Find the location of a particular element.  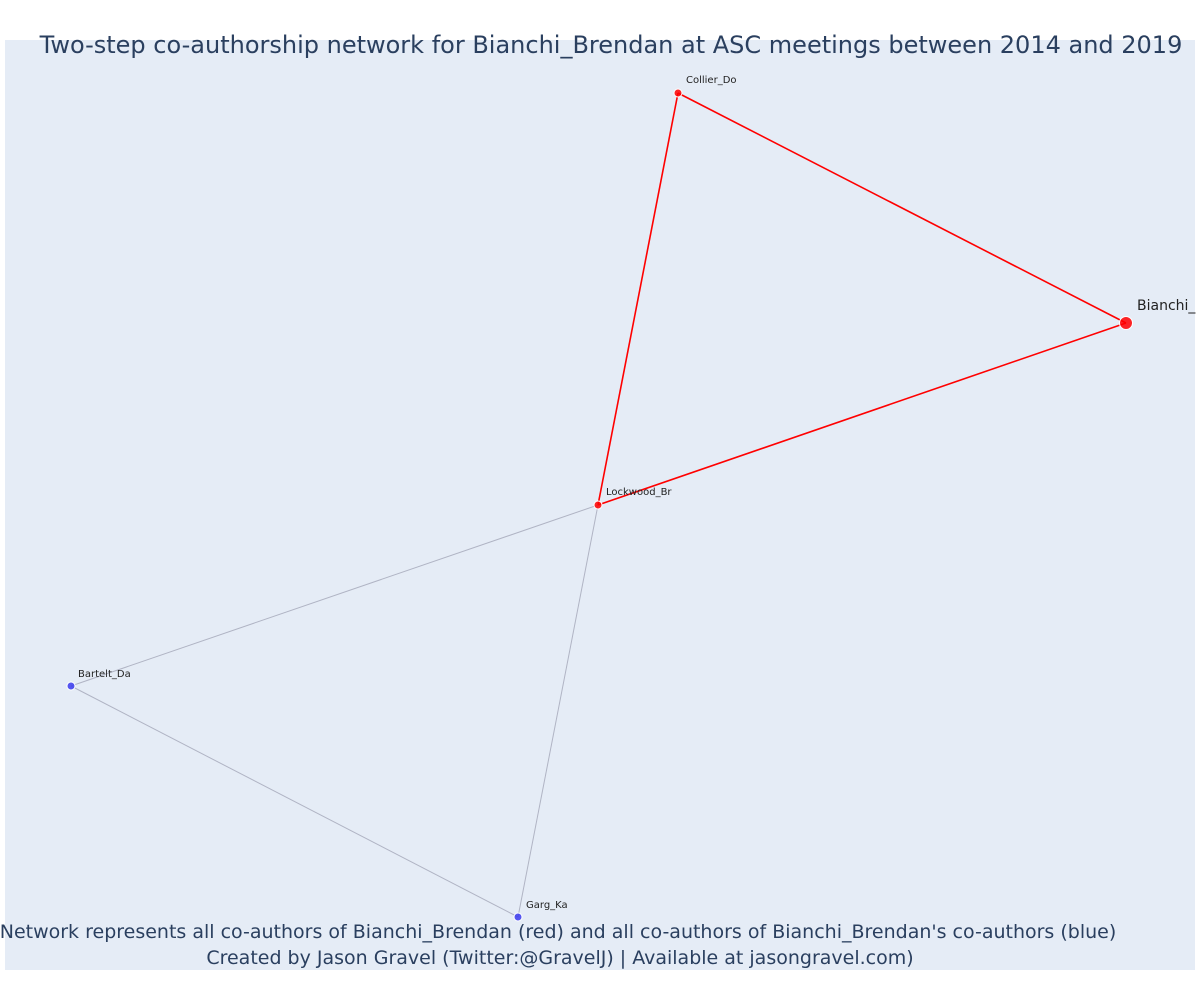

node-label-collier-do: Collier_Do is located at coordinates (711, 80).